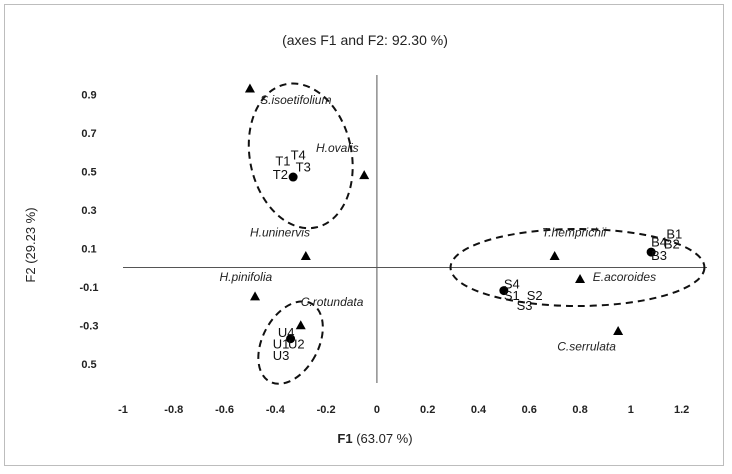 This screenshot has height=474, width=732. I want to click on x-axis-label: F1 (63.07 %), so click(374, 438).